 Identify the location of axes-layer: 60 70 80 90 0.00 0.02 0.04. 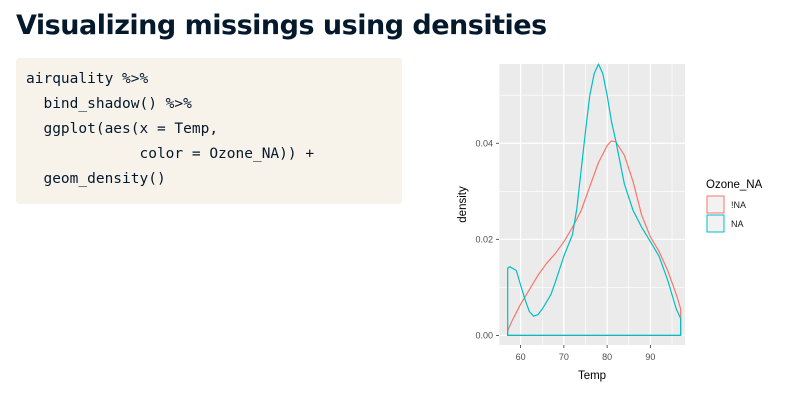
(565, 250).